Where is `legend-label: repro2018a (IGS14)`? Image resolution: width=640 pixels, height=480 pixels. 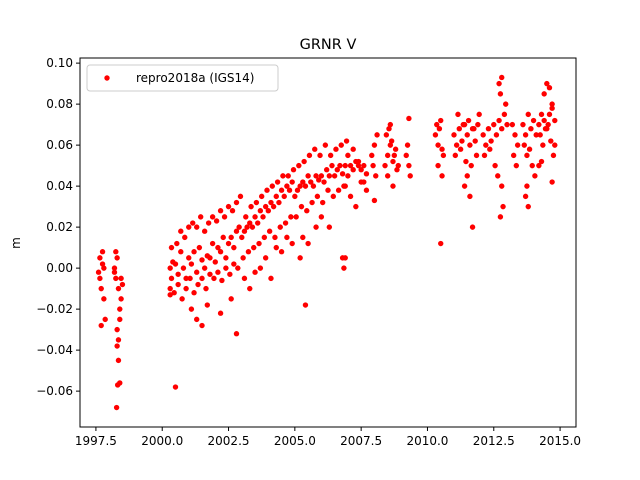
legend-label: repro2018a (IGS14) is located at coordinates (195, 78).